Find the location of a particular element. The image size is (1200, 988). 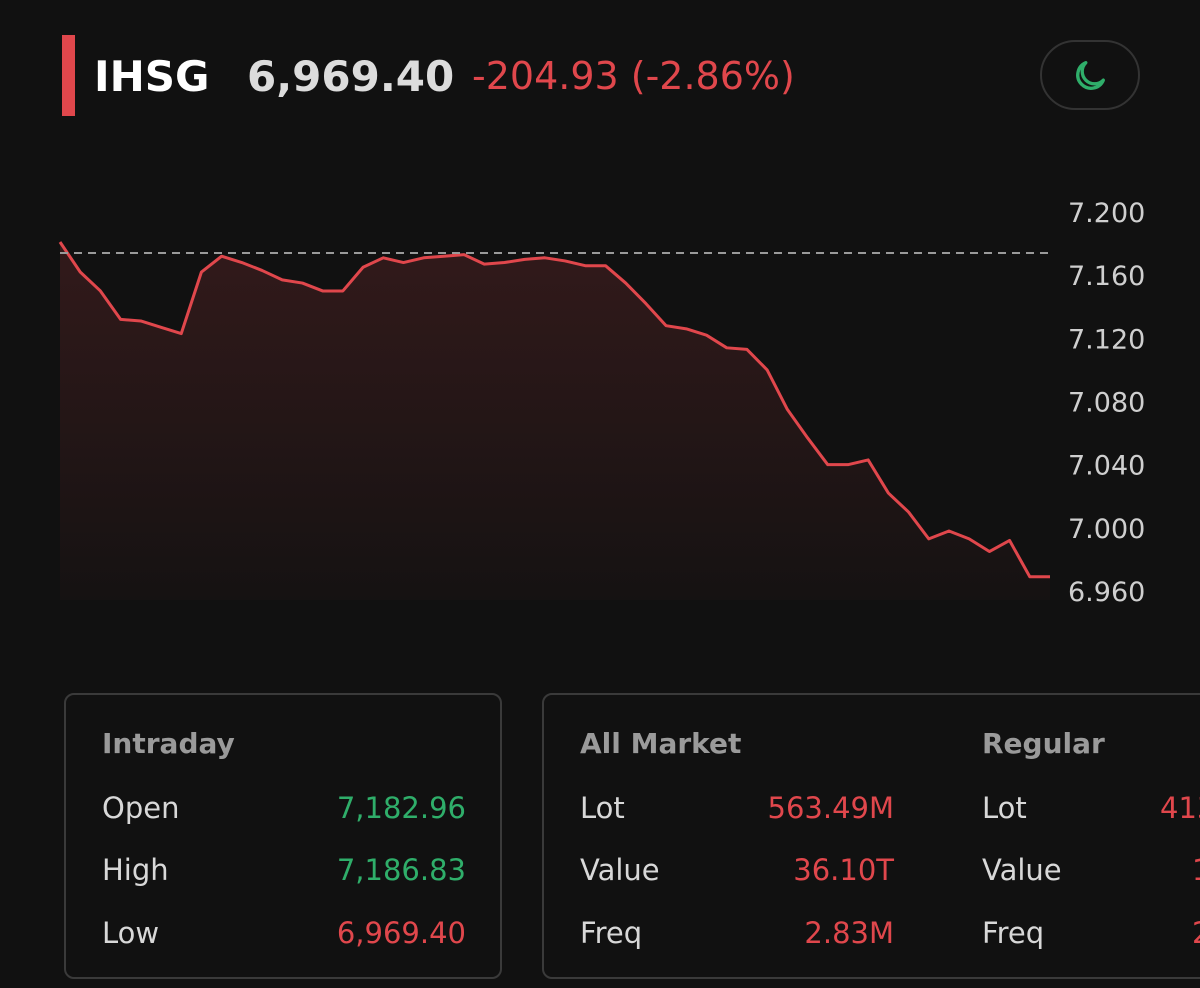

y-tick-label: 6.960 is located at coordinates (1106, 592).